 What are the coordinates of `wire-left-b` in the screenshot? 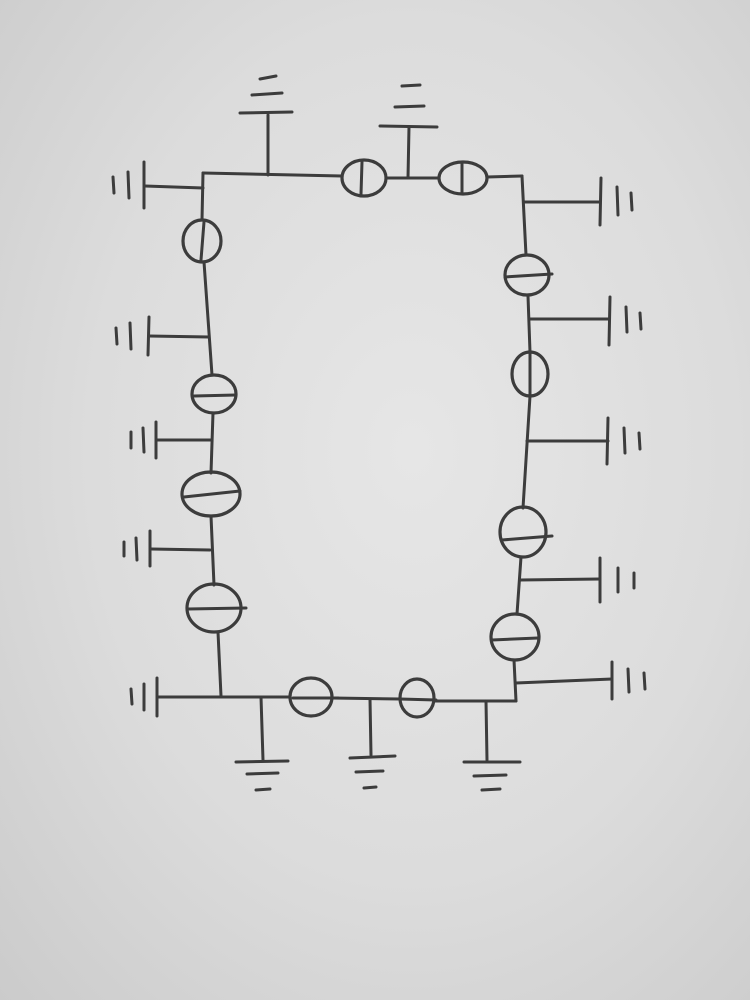 It's located at (208, 318).